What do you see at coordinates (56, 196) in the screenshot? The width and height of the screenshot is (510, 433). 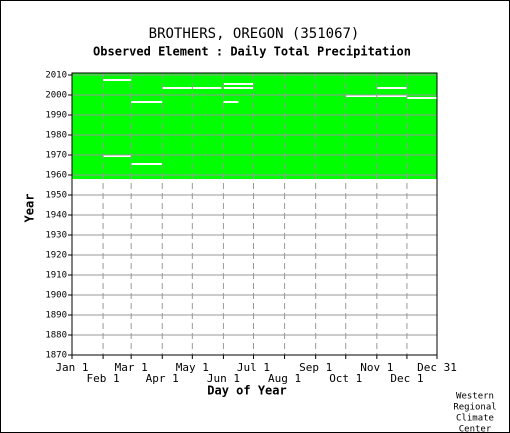 I see `y-tick-label: 1950` at bounding box center [56, 196].